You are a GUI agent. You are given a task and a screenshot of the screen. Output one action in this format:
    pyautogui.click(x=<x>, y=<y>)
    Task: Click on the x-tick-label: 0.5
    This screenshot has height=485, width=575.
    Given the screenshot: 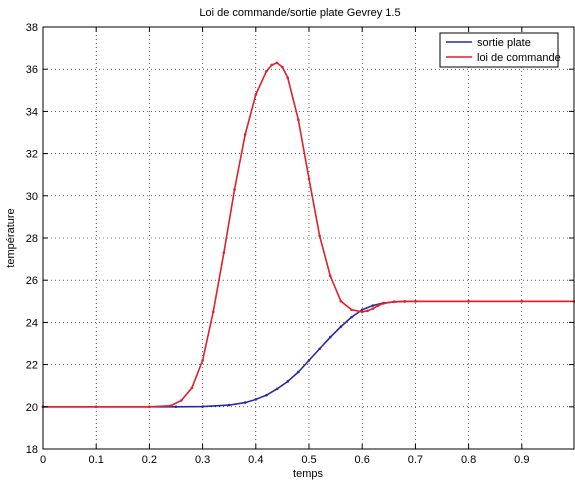 What is the action you would take?
    pyautogui.click(x=308, y=460)
    